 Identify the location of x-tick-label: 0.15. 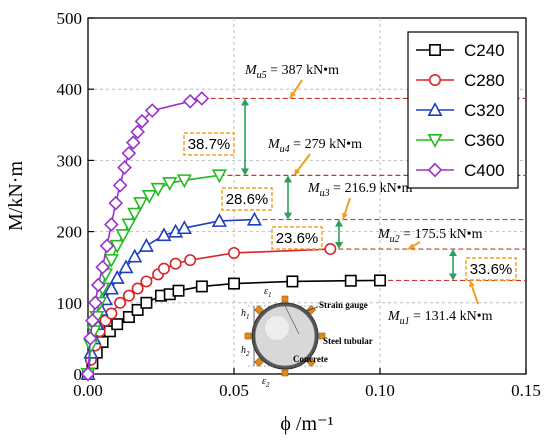
(526, 390).